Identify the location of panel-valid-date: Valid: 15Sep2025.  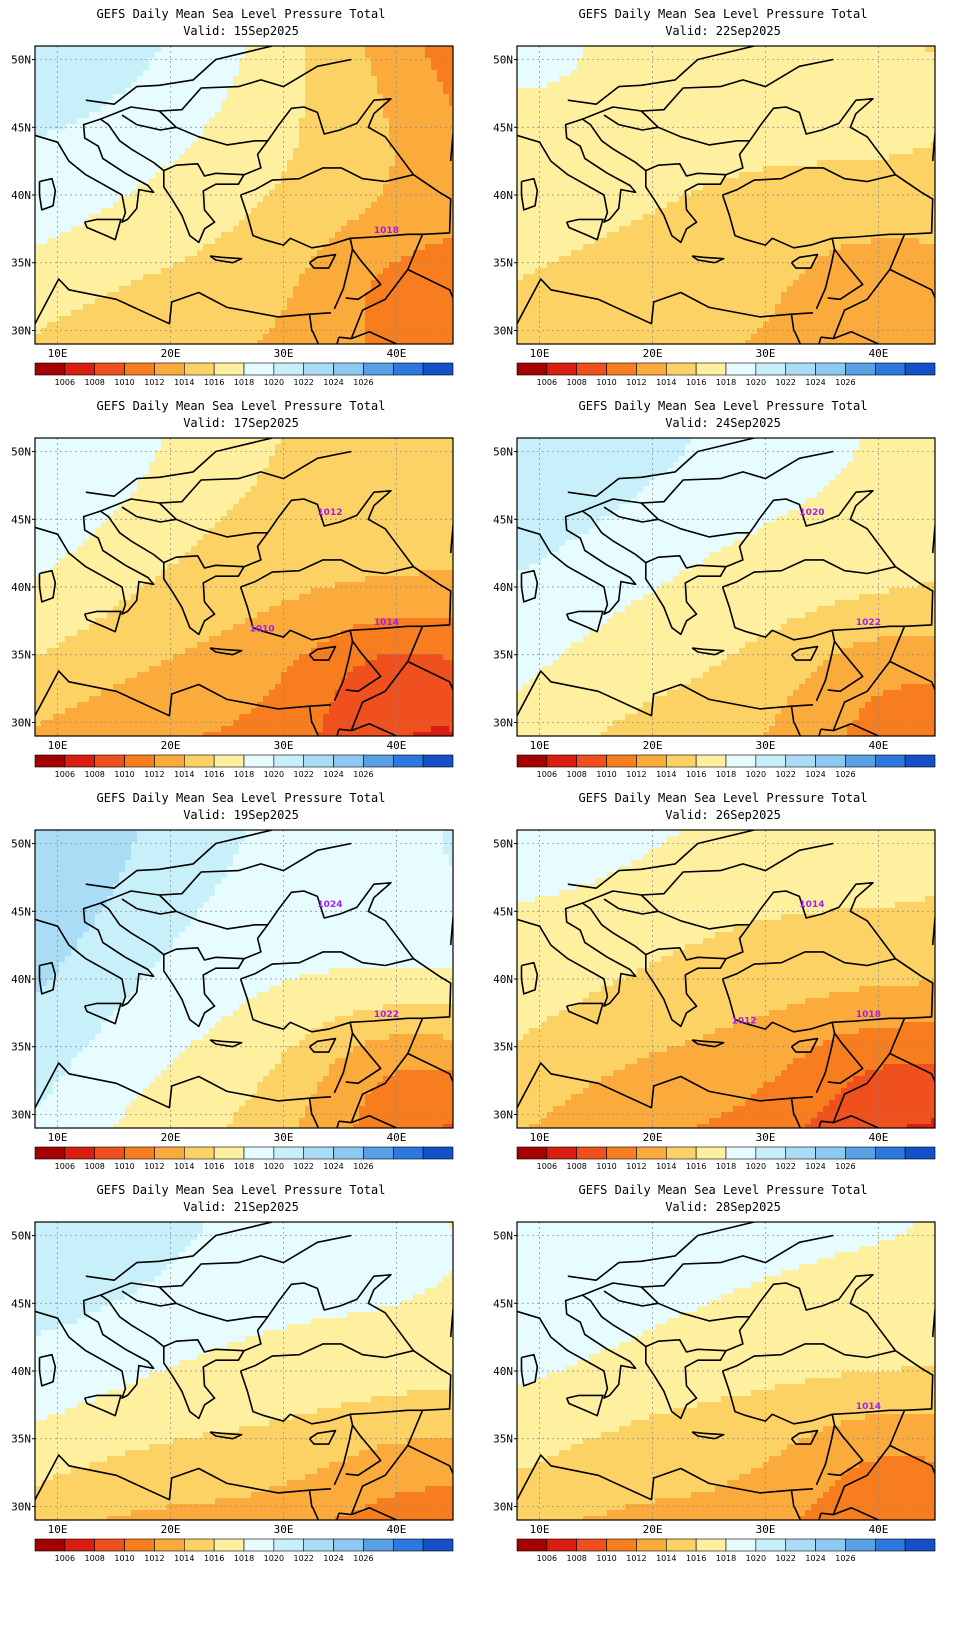
(241, 31).